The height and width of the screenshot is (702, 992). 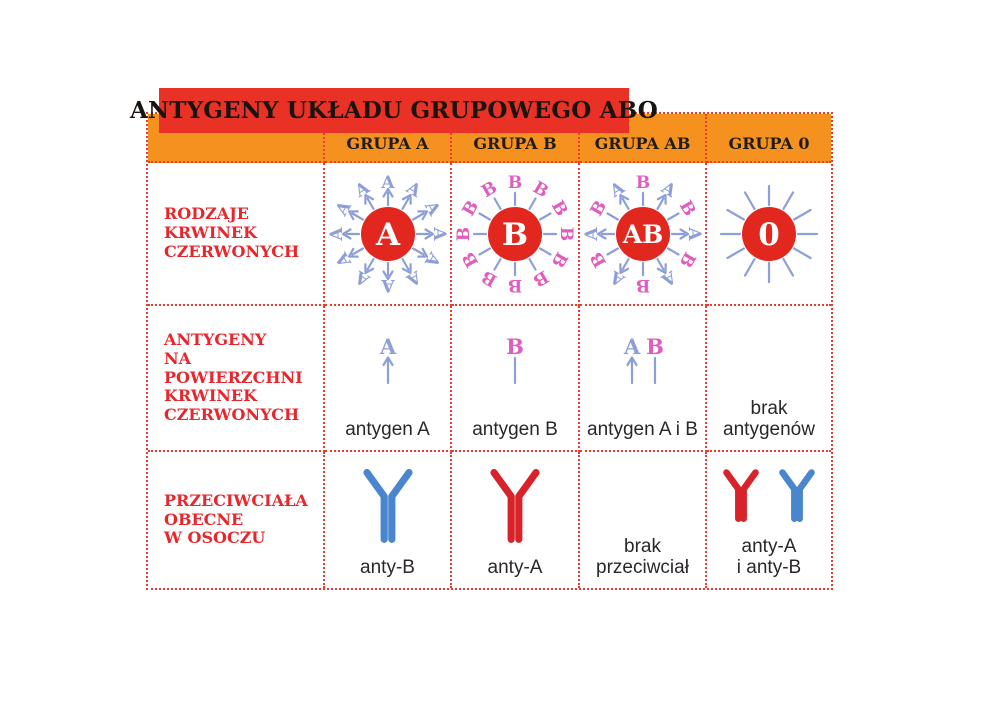 What do you see at coordinates (769, 494) in the screenshot?
I see `anti-a-and-anti-b-antibody-icon` at bounding box center [769, 494].